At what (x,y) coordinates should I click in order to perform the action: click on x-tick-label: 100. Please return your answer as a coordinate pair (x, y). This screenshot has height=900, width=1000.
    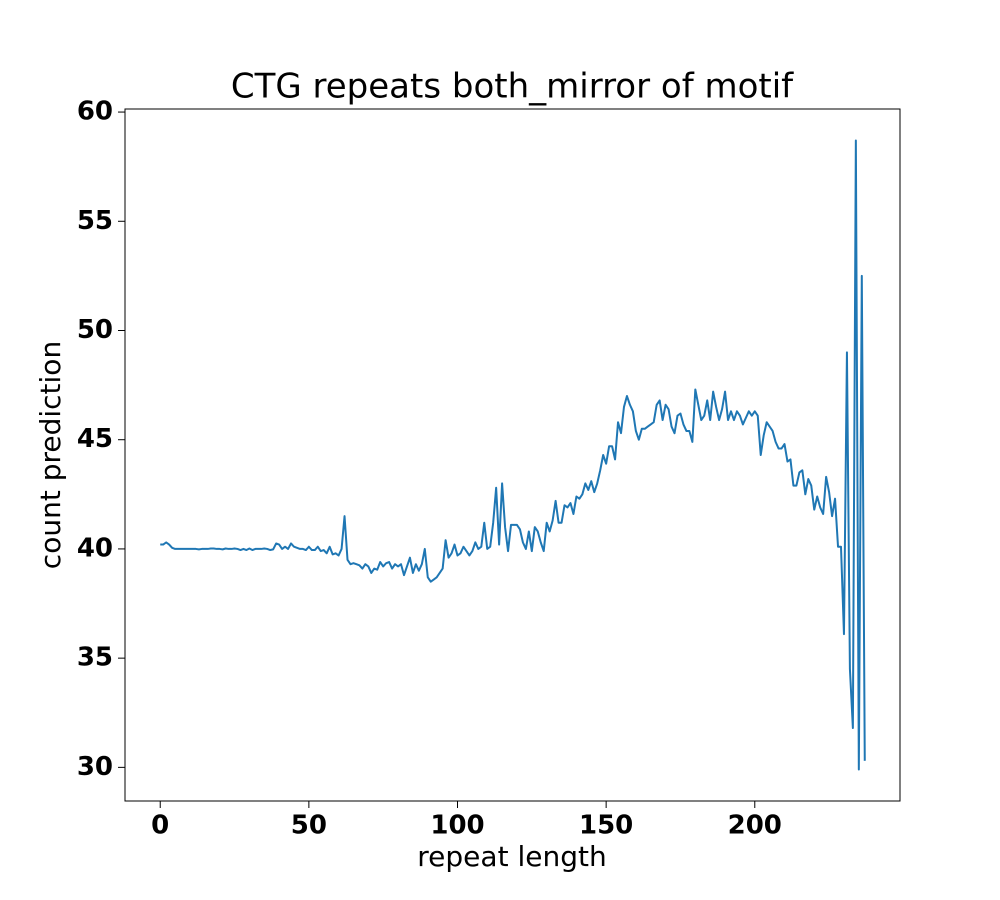
    Looking at the image, I should click on (457, 826).